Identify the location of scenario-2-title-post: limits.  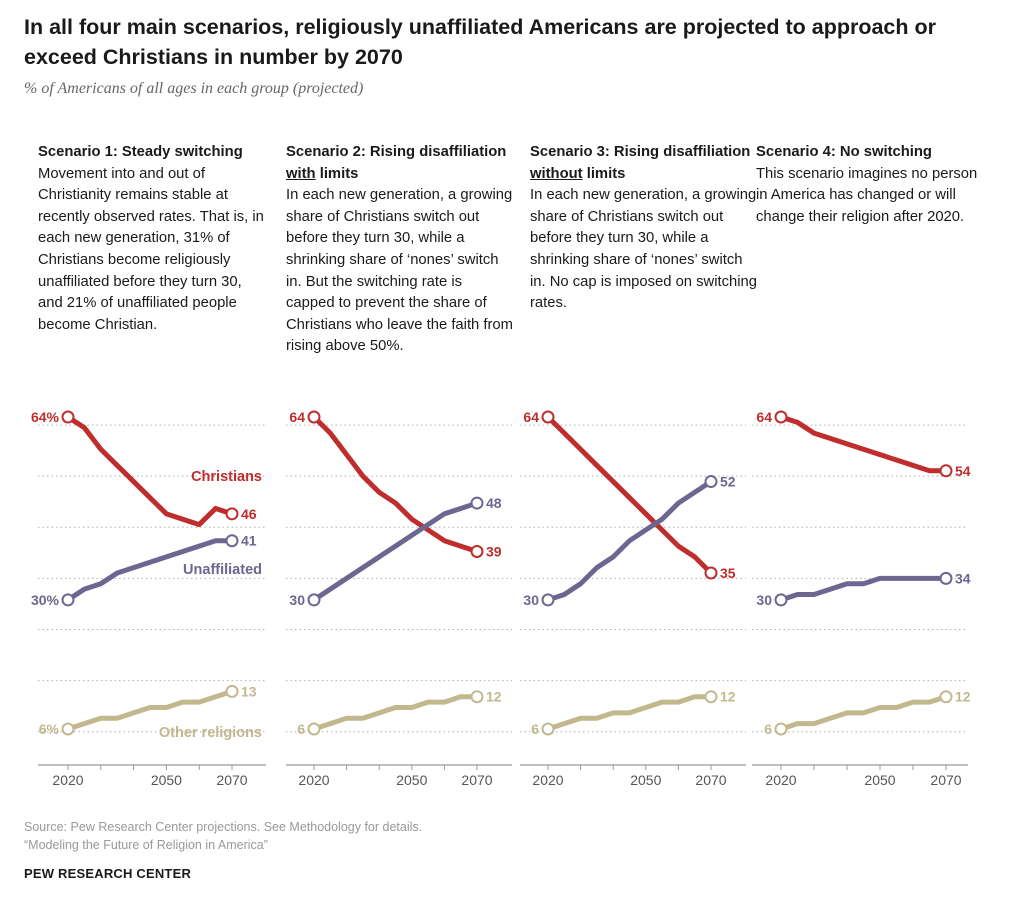
(337, 173).